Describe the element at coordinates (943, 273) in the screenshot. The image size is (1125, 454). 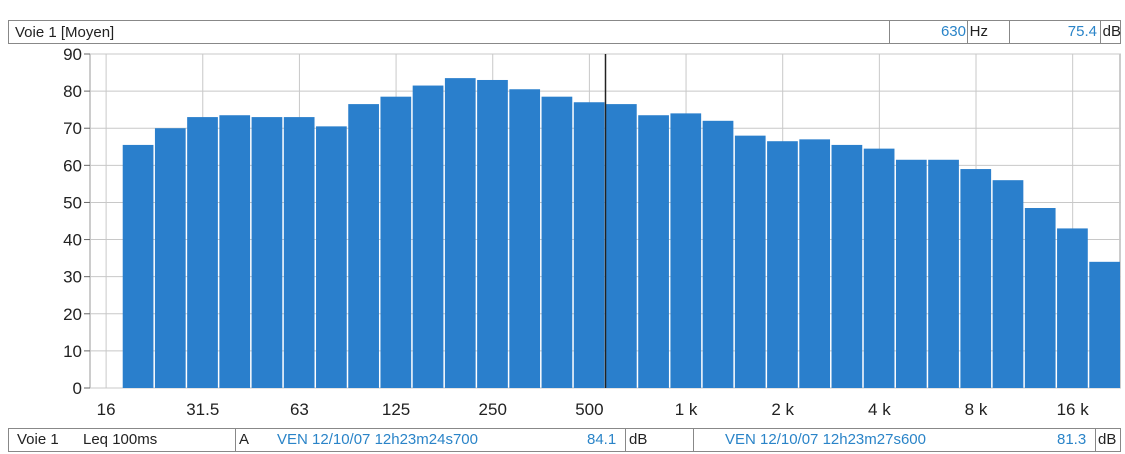
I see `bar-63k` at that location.